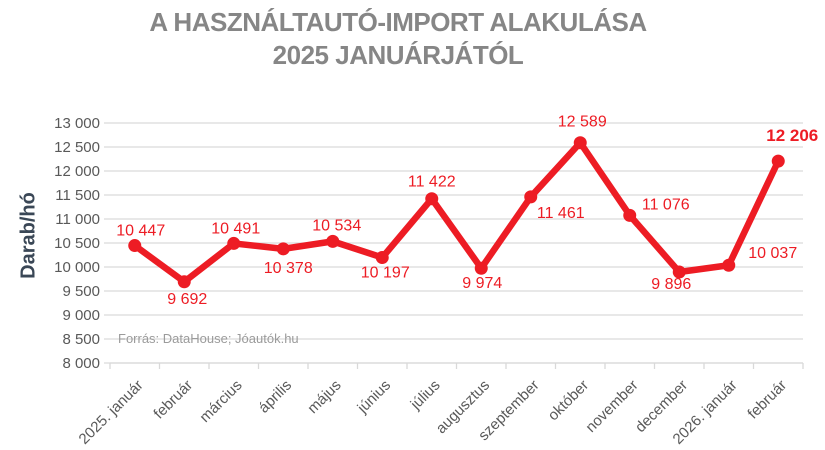 The width and height of the screenshot is (825, 450). Describe the element at coordinates (77, 147) in the screenshot. I see `y-tick-label: 12 500` at that location.